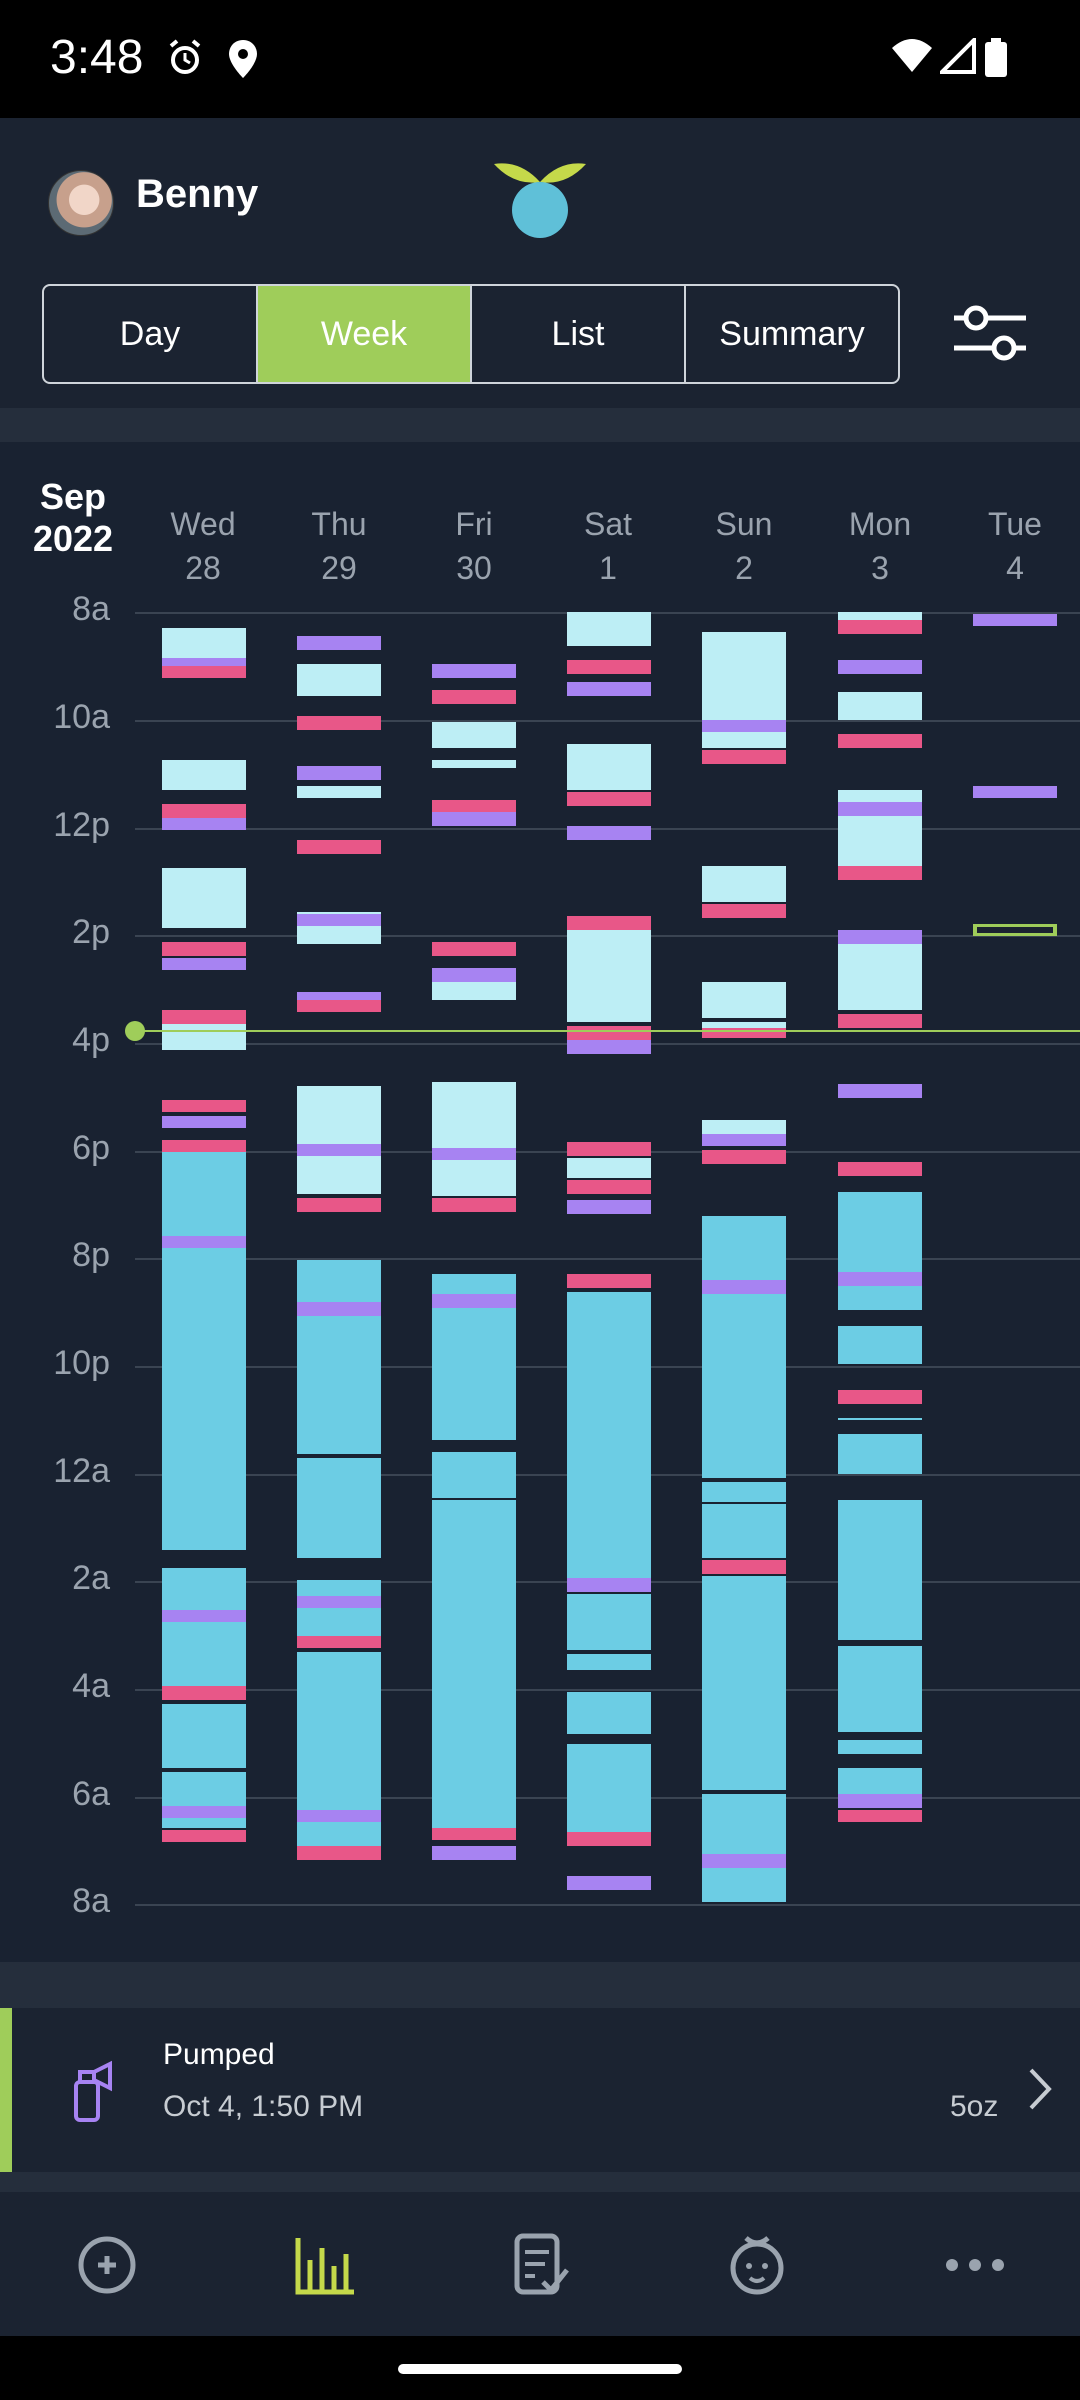 This screenshot has width=1080, height=2400. What do you see at coordinates (990, 333) in the screenshot?
I see `filter-settings-icon` at bounding box center [990, 333].